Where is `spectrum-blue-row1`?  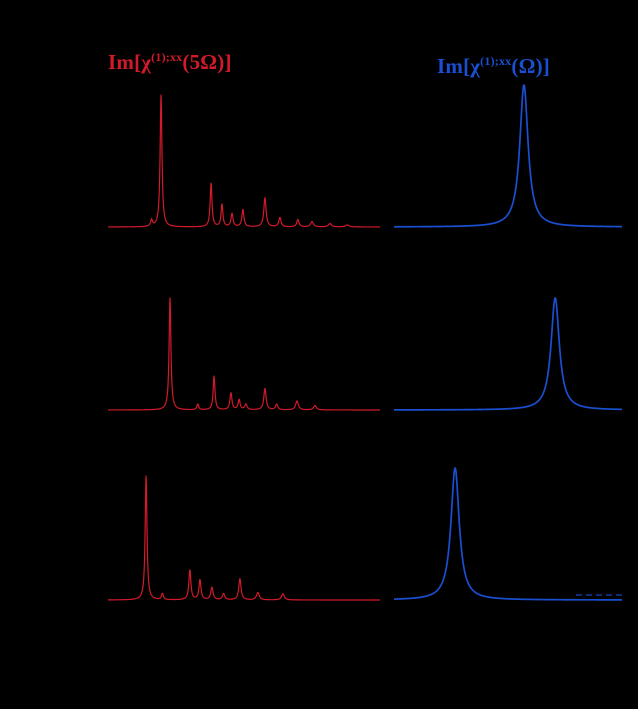 spectrum-blue-row1 is located at coordinates (508, 156).